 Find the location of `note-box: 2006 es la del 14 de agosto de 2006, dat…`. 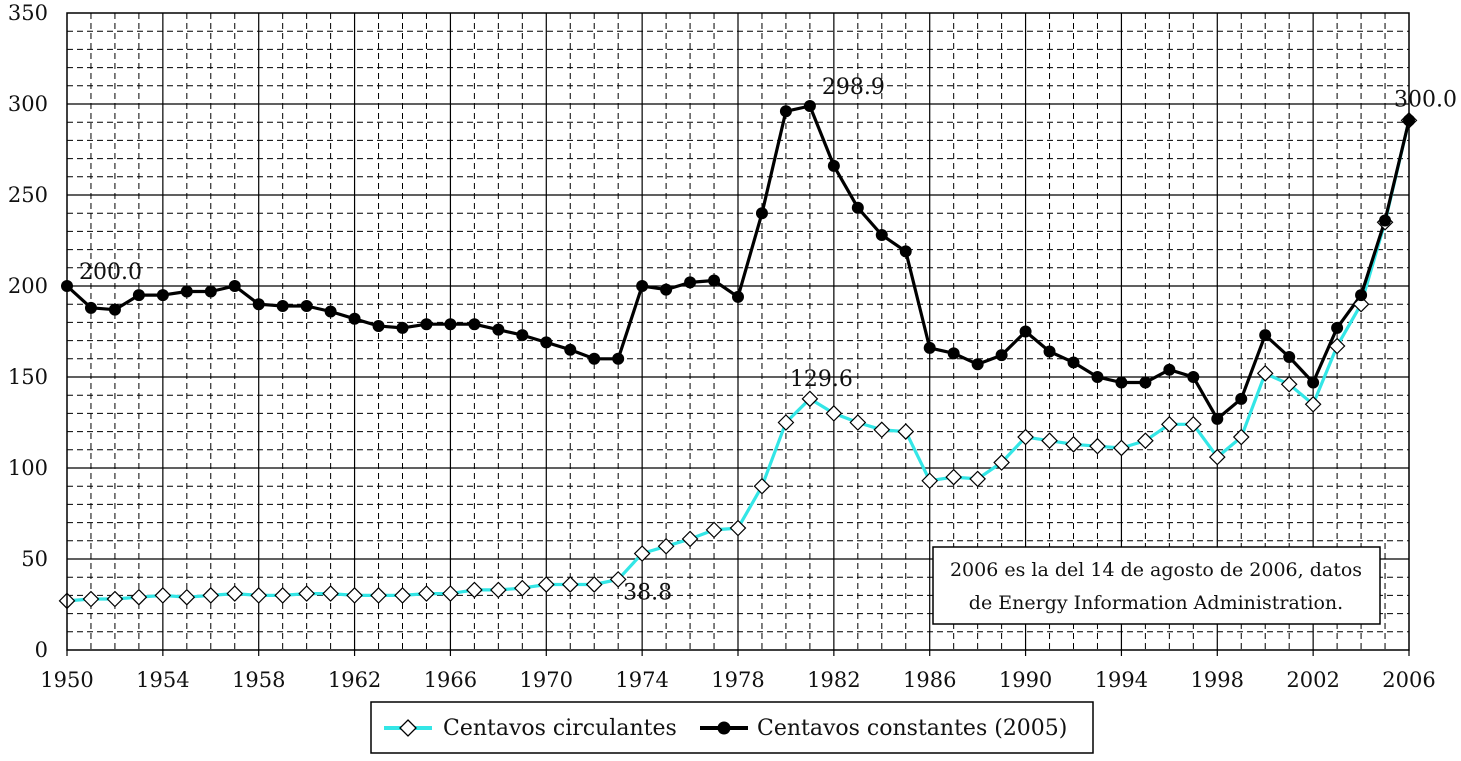

note-box: 2006 es la del 14 de agosto de 2006, dat… is located at coordinates (1156, 585).